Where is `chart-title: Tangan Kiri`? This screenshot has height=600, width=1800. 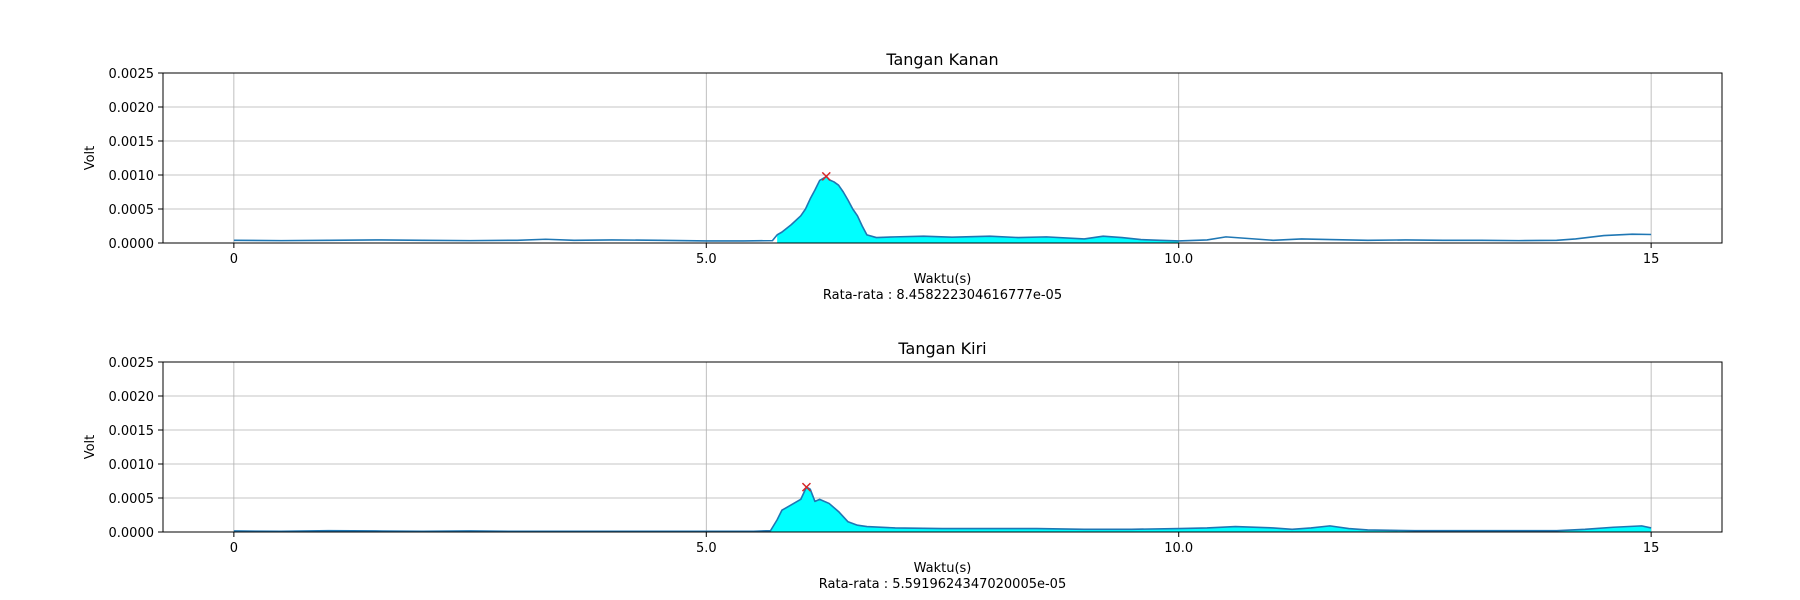 chart-title: Tangan Kiri is located at coordinates (941, 348).